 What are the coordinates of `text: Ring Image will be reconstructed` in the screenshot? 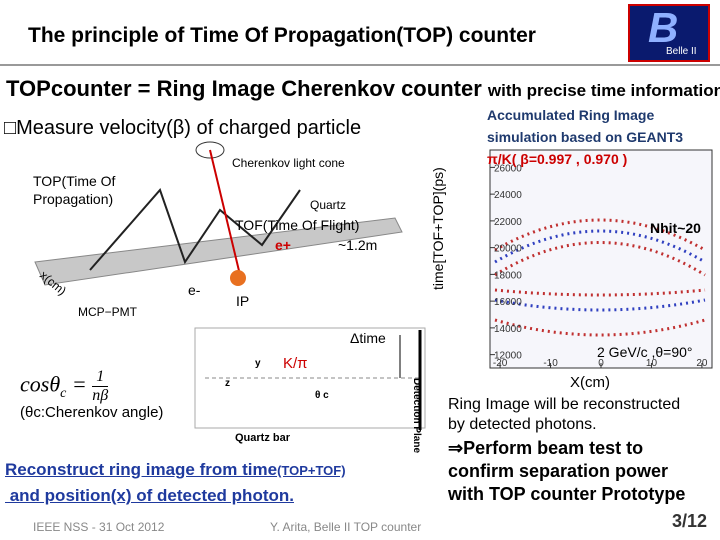 It's located at (564, 404).